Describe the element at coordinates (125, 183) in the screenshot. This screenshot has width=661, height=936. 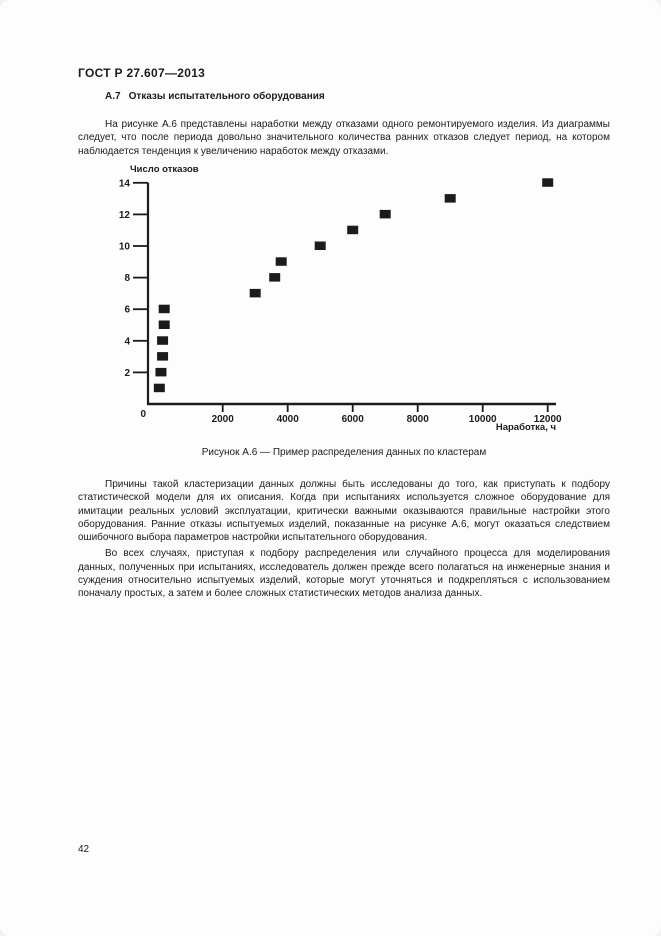
I see `svg-text: 14` at that location.